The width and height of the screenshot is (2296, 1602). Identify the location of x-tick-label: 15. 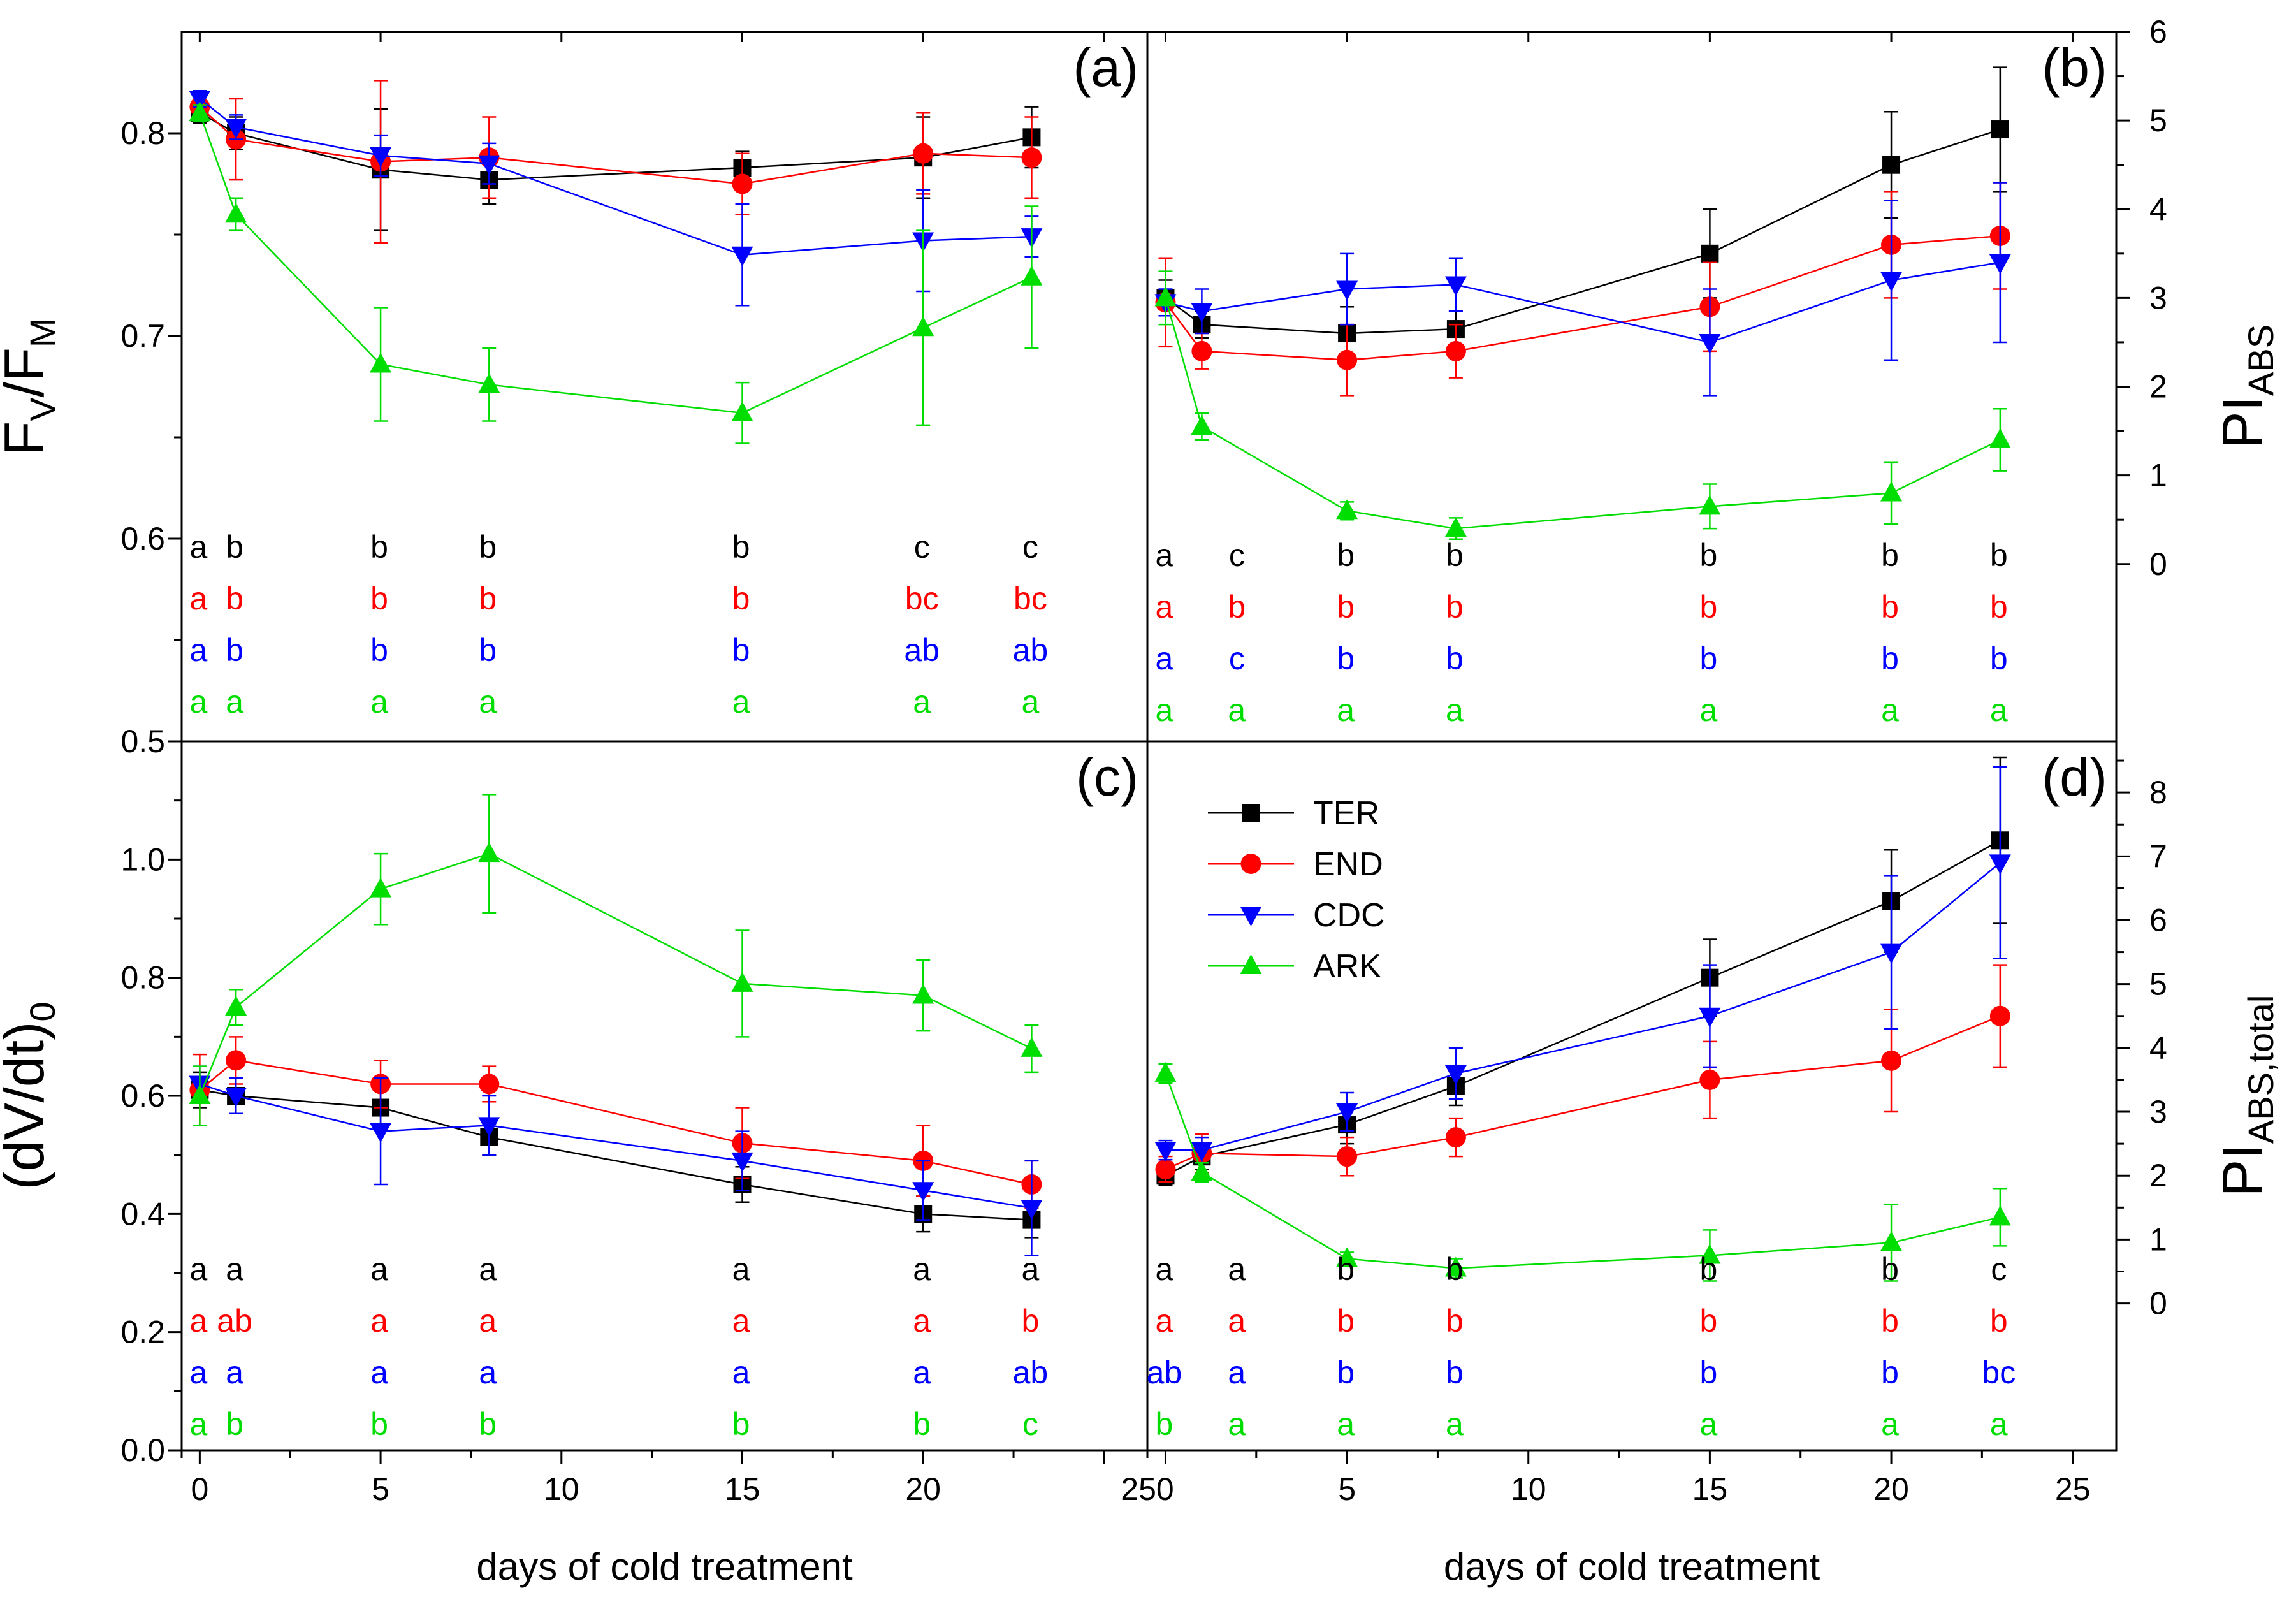
(742, 1489).